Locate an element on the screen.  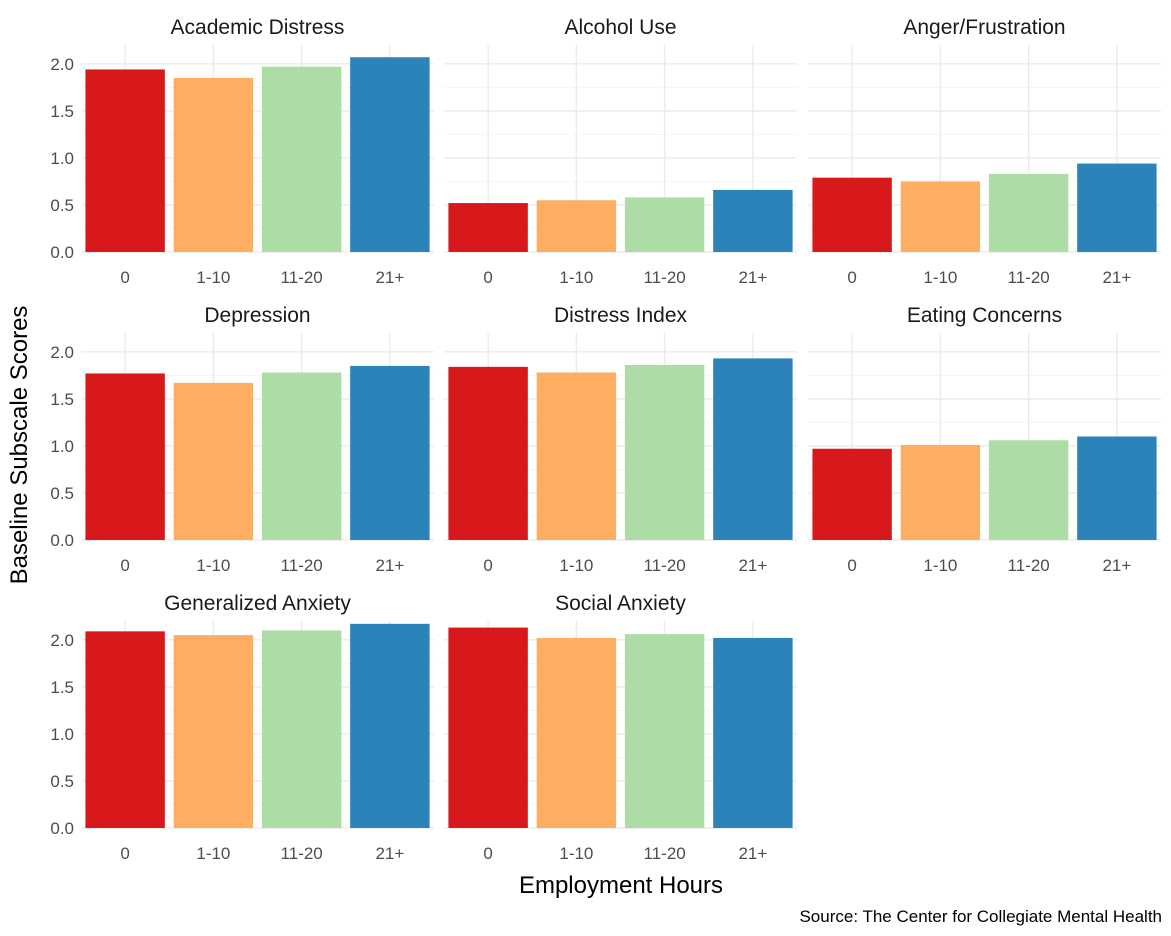
y-axis-title: Baseline Subscale Scores is located at coordinates (19, 445).